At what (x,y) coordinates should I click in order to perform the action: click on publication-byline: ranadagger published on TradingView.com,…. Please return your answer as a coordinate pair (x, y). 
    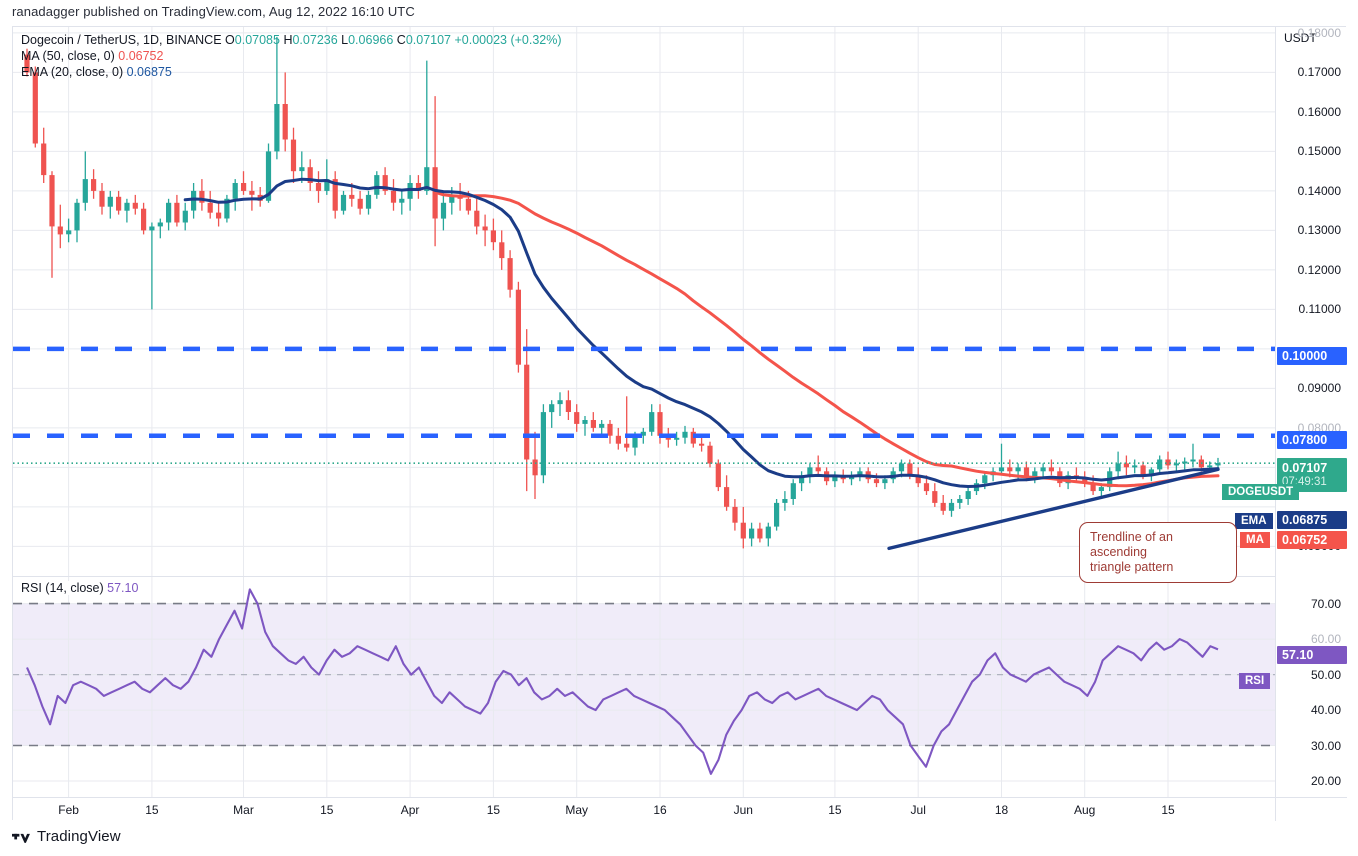
    Looking at the image, I should click on (213, 11).